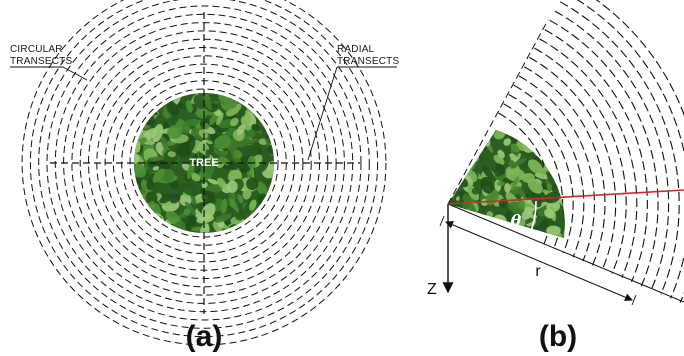 Image resolution: width=684 pixels, height=356 pixels. I want to click on panel-b-label: (b), so click(558, 336).